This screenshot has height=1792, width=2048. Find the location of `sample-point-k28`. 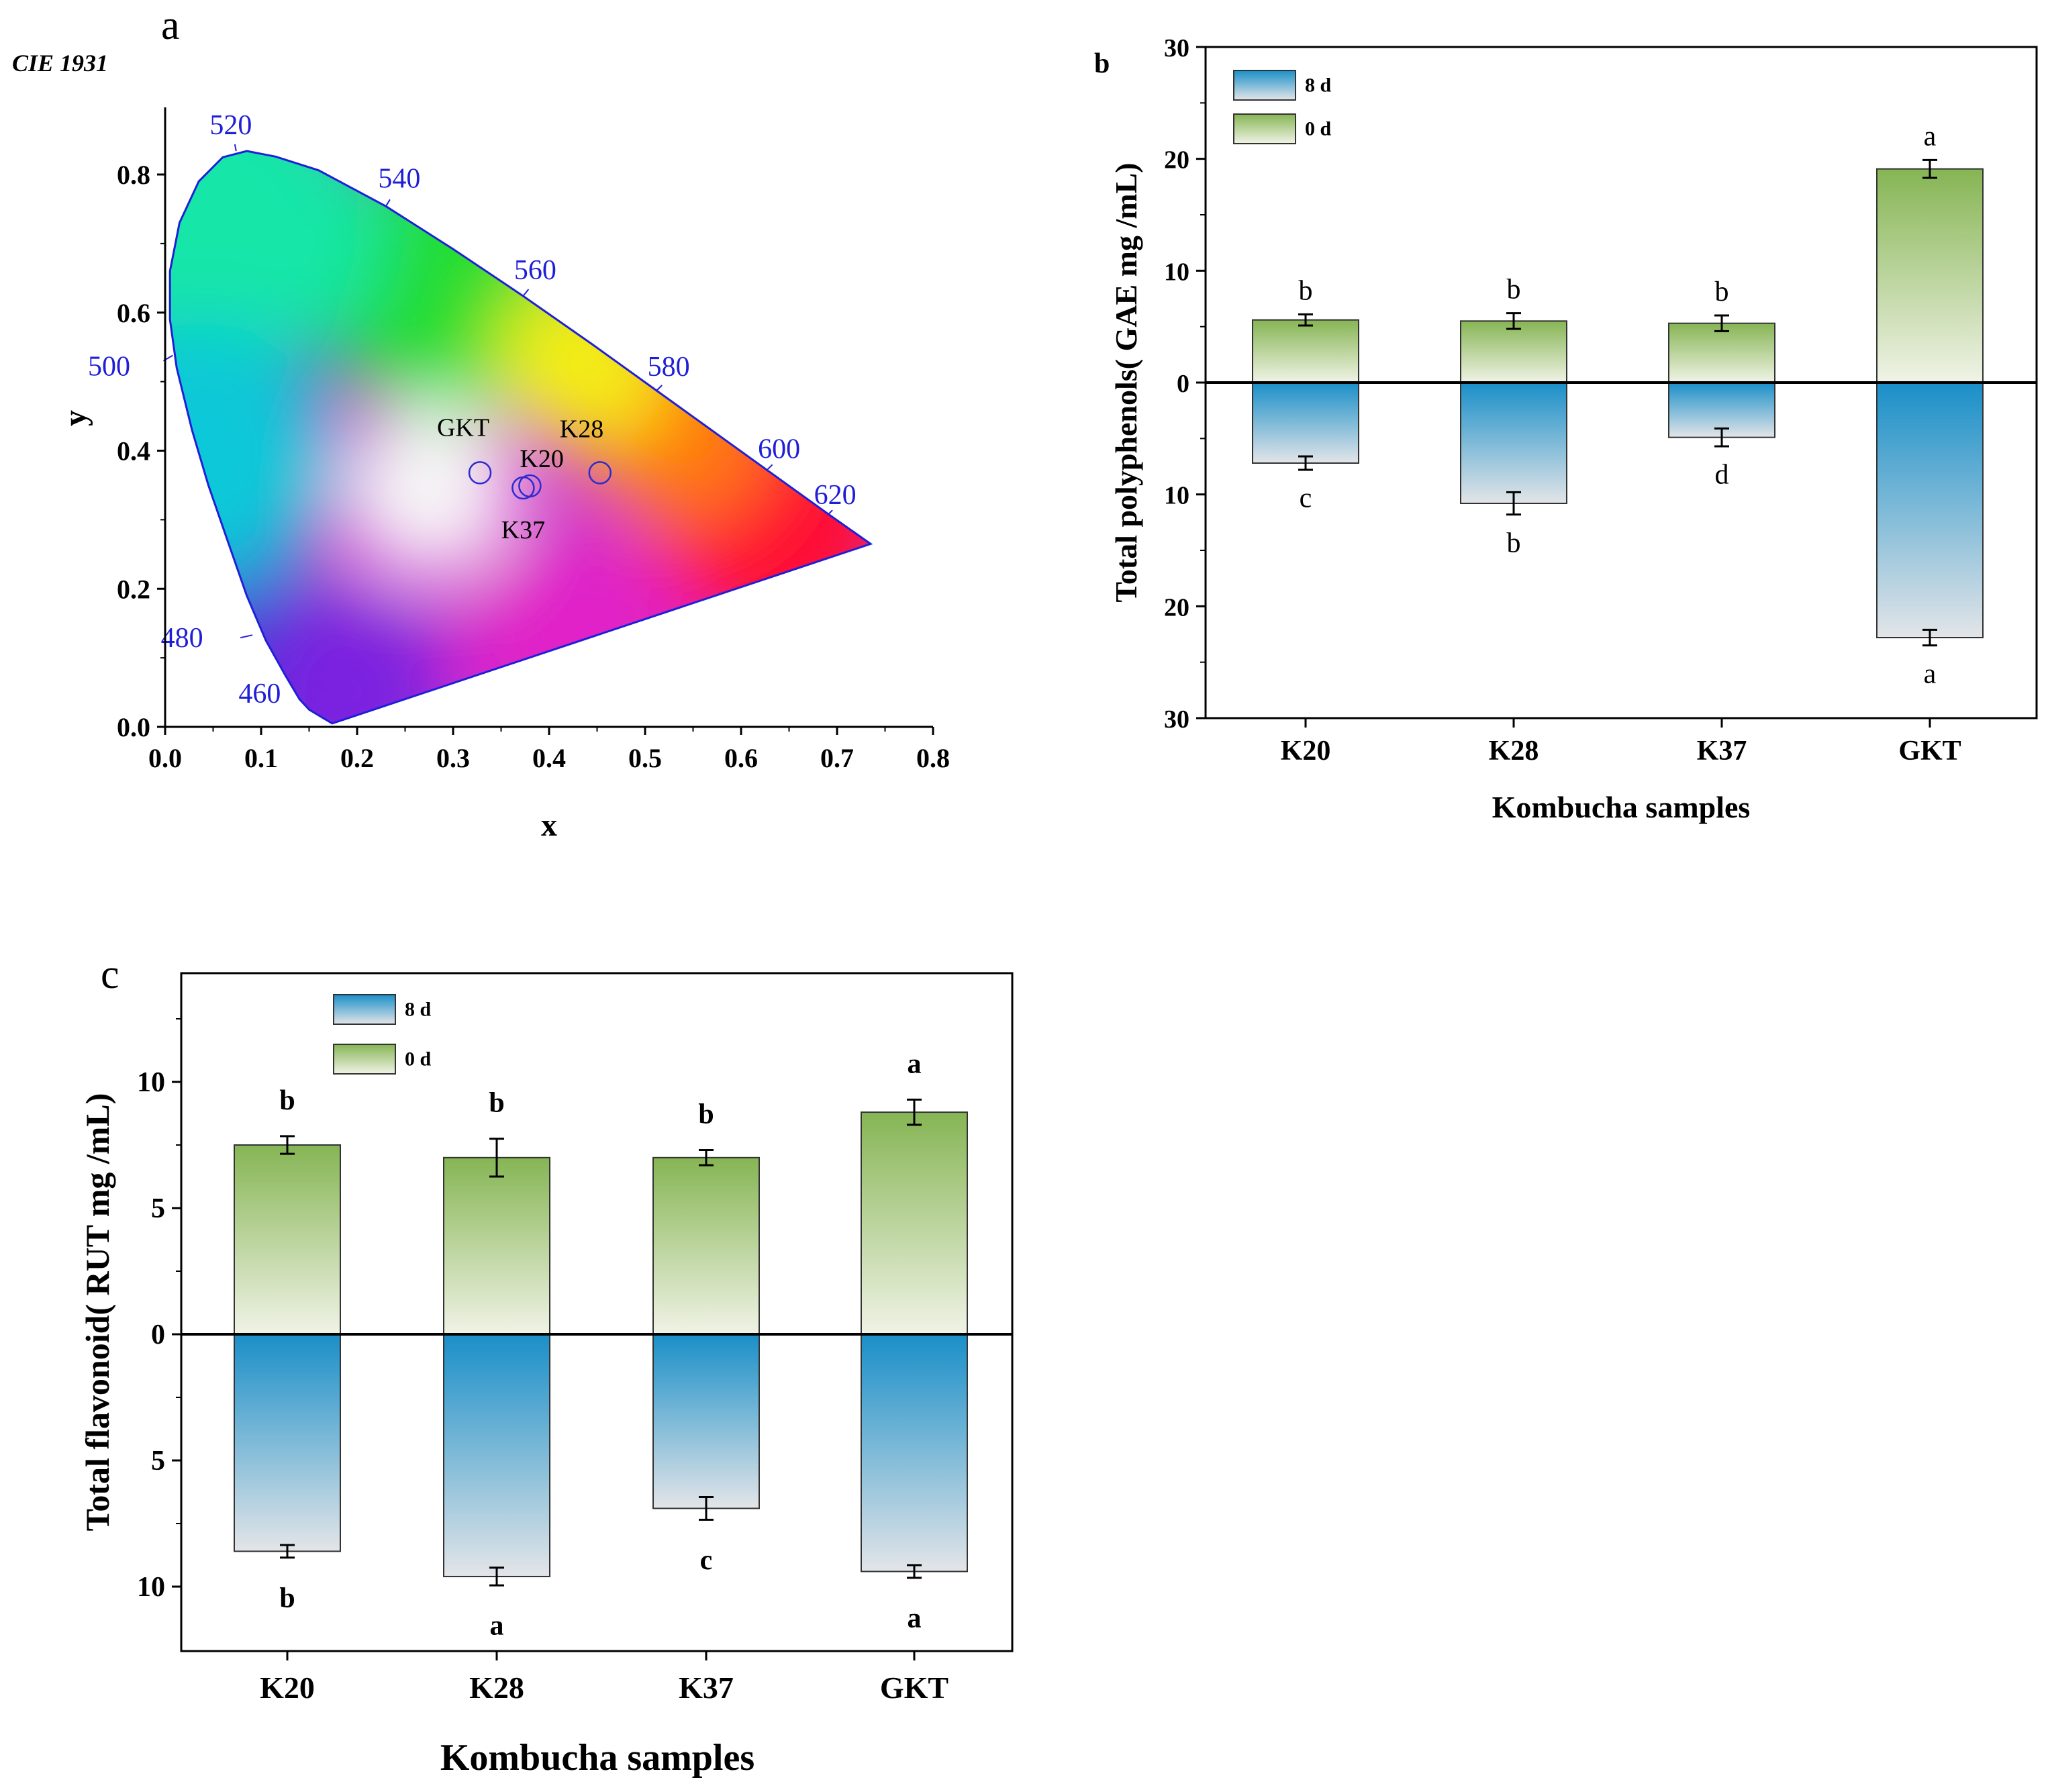

sample-point-k28 is located at coordinates (600, 473).